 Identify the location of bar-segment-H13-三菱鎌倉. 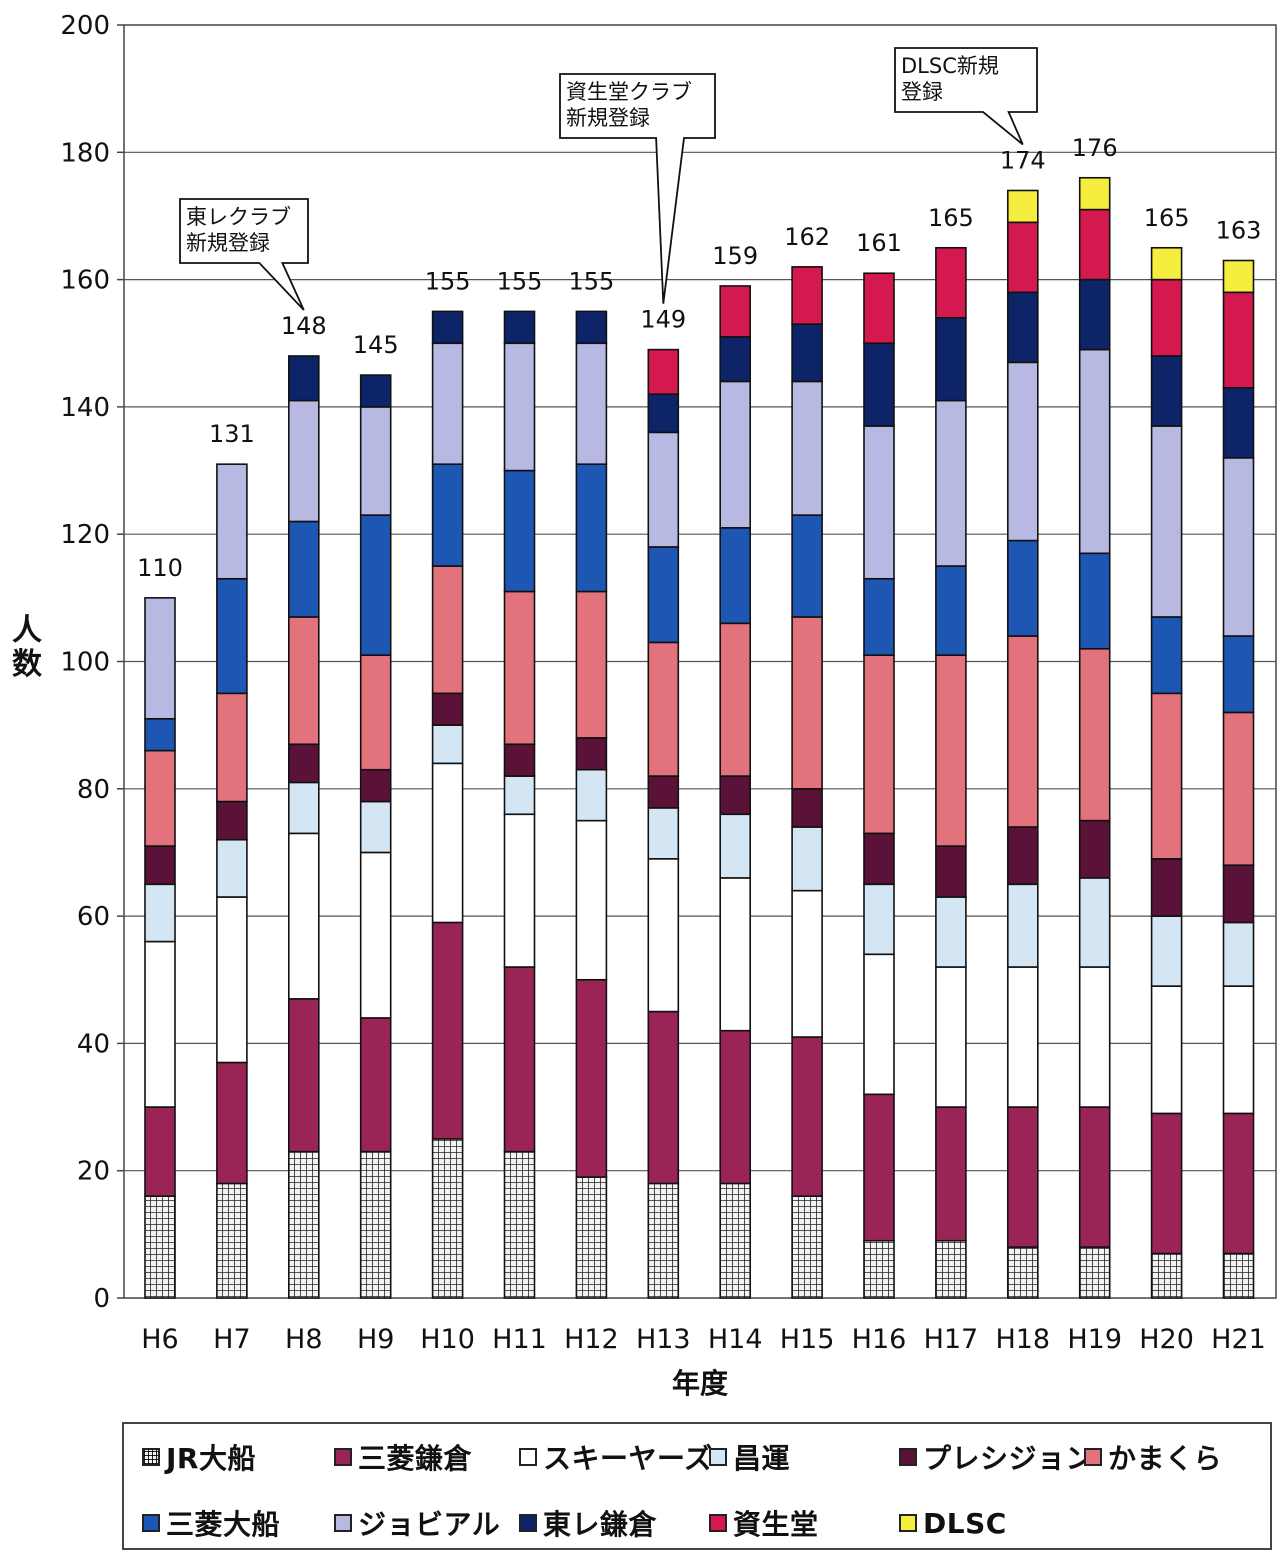
(663, 1097).